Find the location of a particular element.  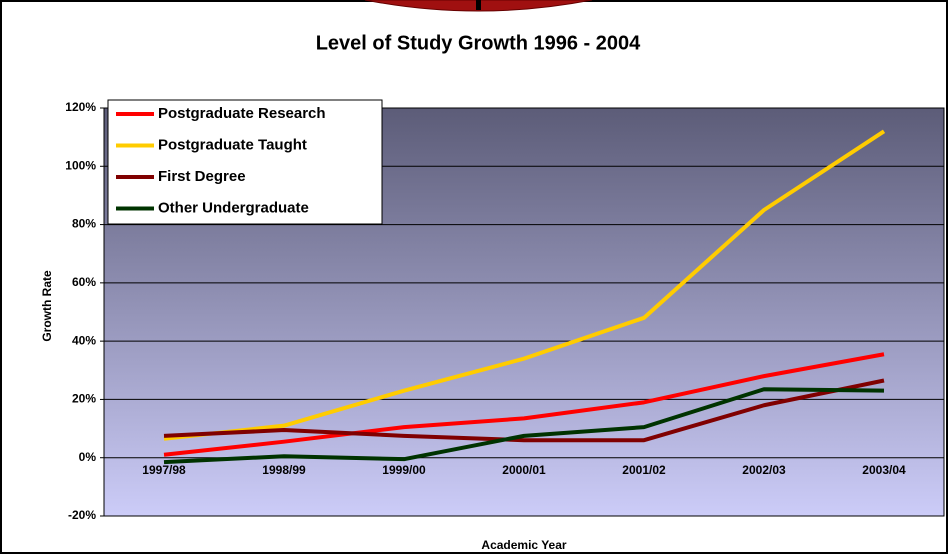

y-tick-label: 80% is located at coordinates (84, 224).